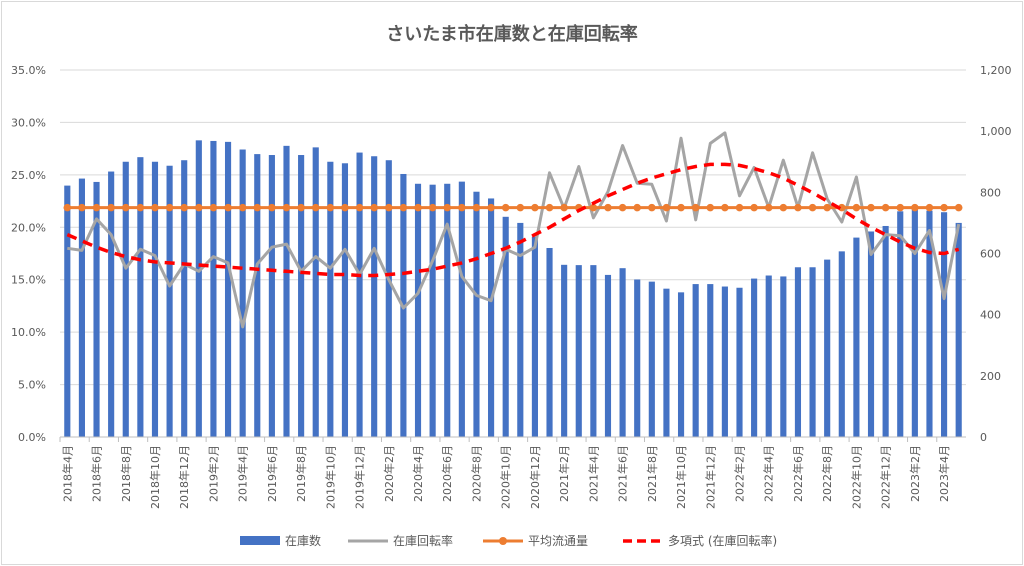  What do you see at coordinates (623, 473) in the screenshot?
I see `x-tick-label: 2021年6月` at bounding box center [623, 473].